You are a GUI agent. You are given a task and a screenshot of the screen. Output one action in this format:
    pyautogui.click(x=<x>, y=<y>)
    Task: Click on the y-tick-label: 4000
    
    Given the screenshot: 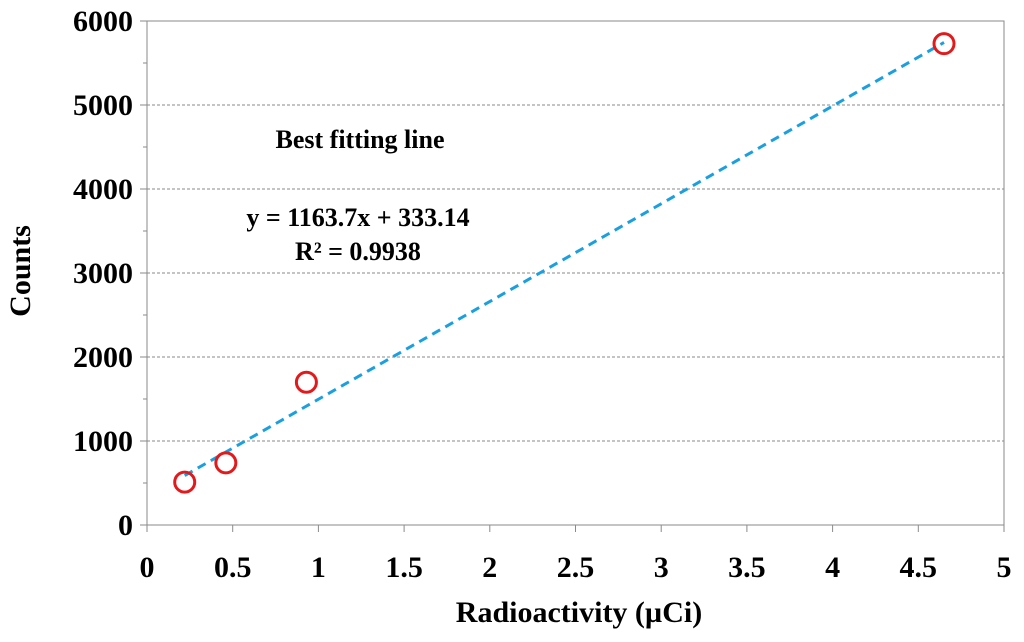 What is the action you would take?
    pyautogui.click(x=103, y=189)
    